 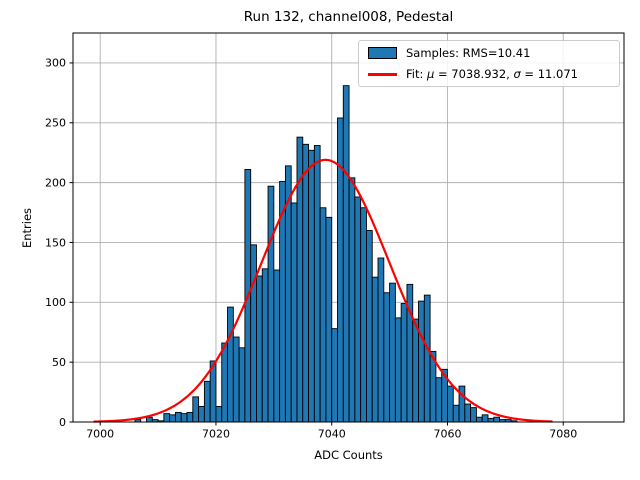 I want to click on legend-fit-label: Fit: μ = 7038.932, σ = 11.071, so click(x=492, y=74).